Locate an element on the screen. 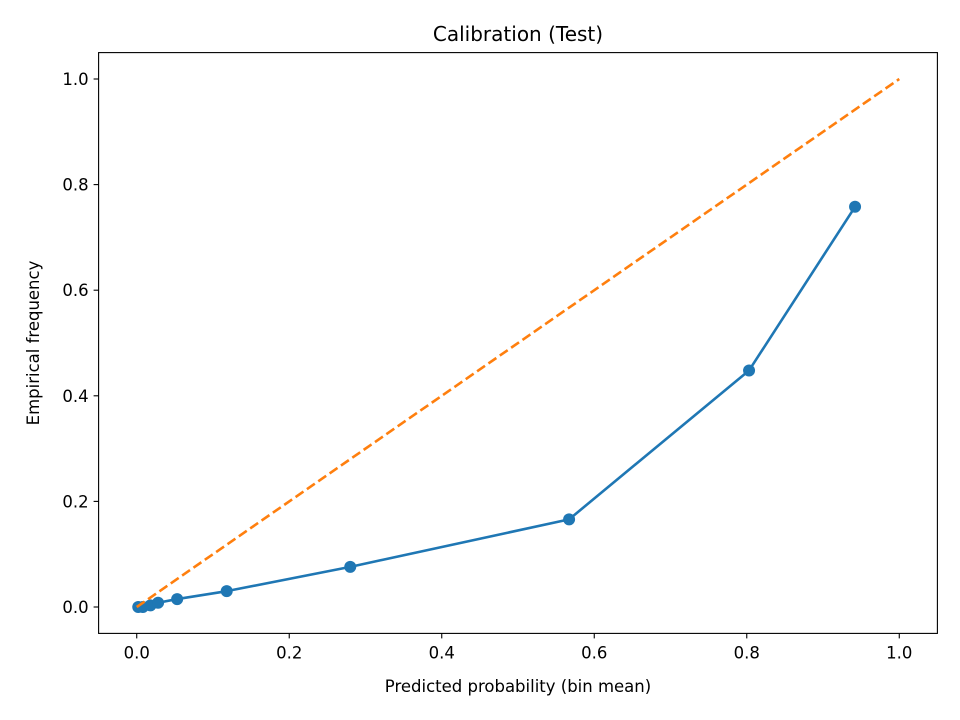 The height and width of the screenshot is (720, 960). y-tick-label: 0.0 is located at coordinates (75, 607).